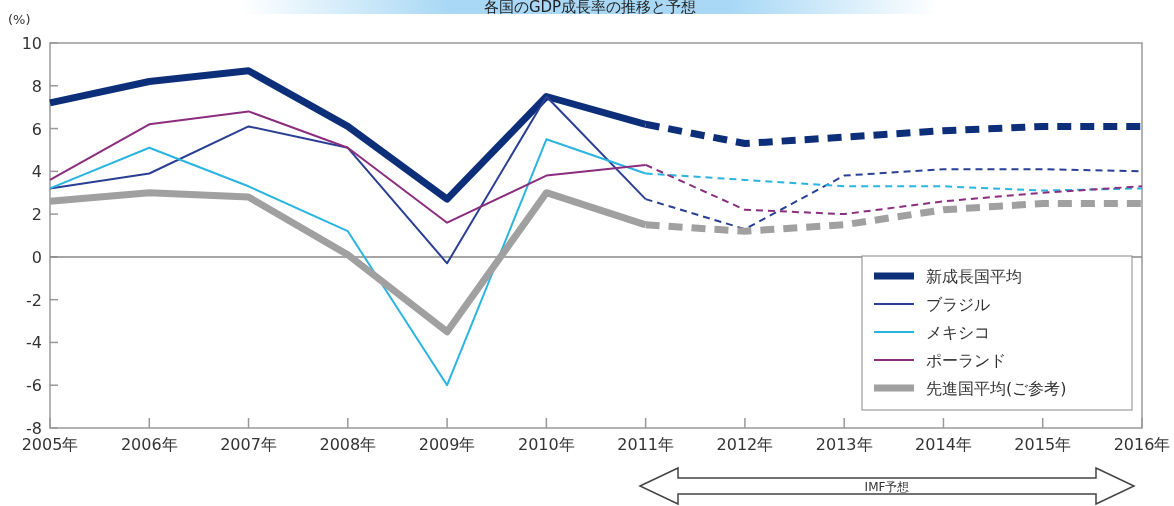 The image size is (1174, 506). I want to click on x-tick-label: 2006年, so click(149, 444).